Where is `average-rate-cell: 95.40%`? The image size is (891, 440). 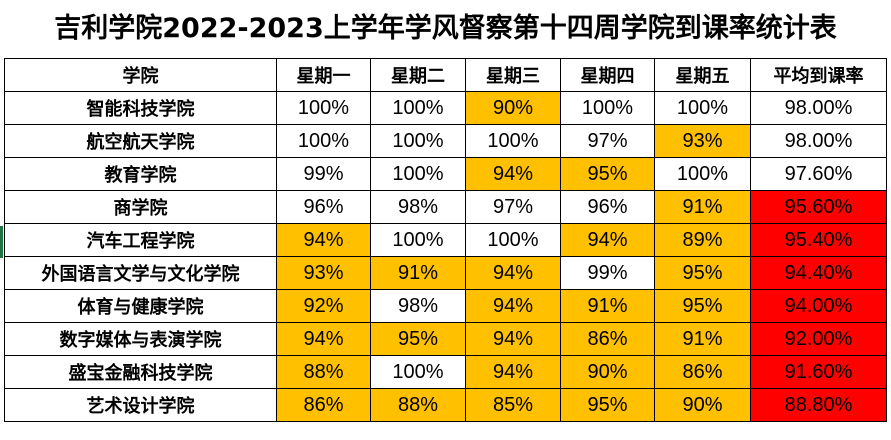 average-rate-cell: 95.40% is located at coordinates (818, 240).